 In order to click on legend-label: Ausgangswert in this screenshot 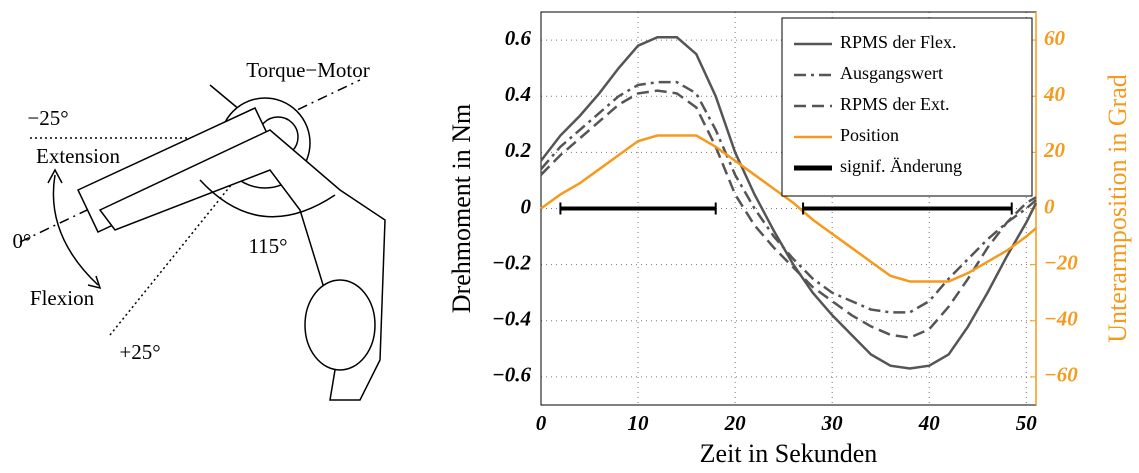, I will do `click(891, 73)`.